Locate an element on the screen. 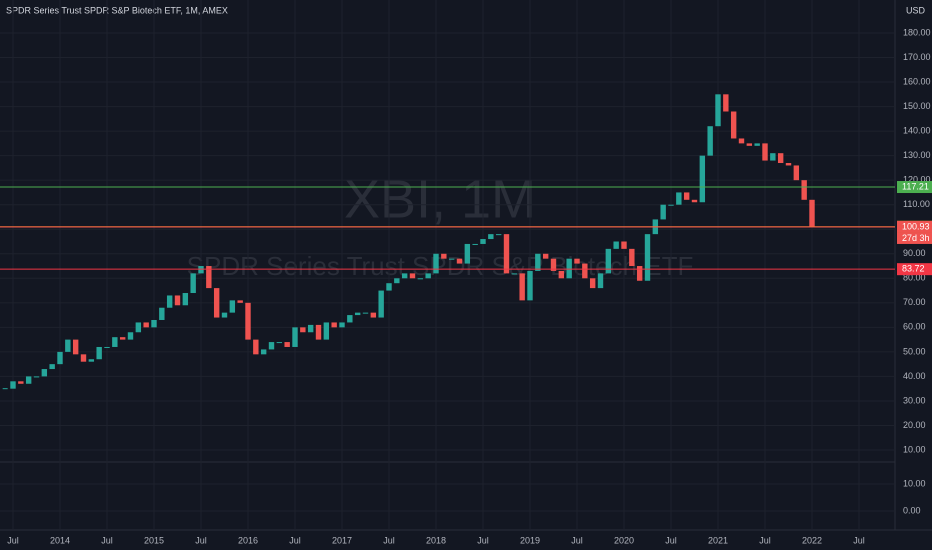 This screenshot has width=932, height=550. x-tick-label: 2018 is located at coordinates (436, 540).